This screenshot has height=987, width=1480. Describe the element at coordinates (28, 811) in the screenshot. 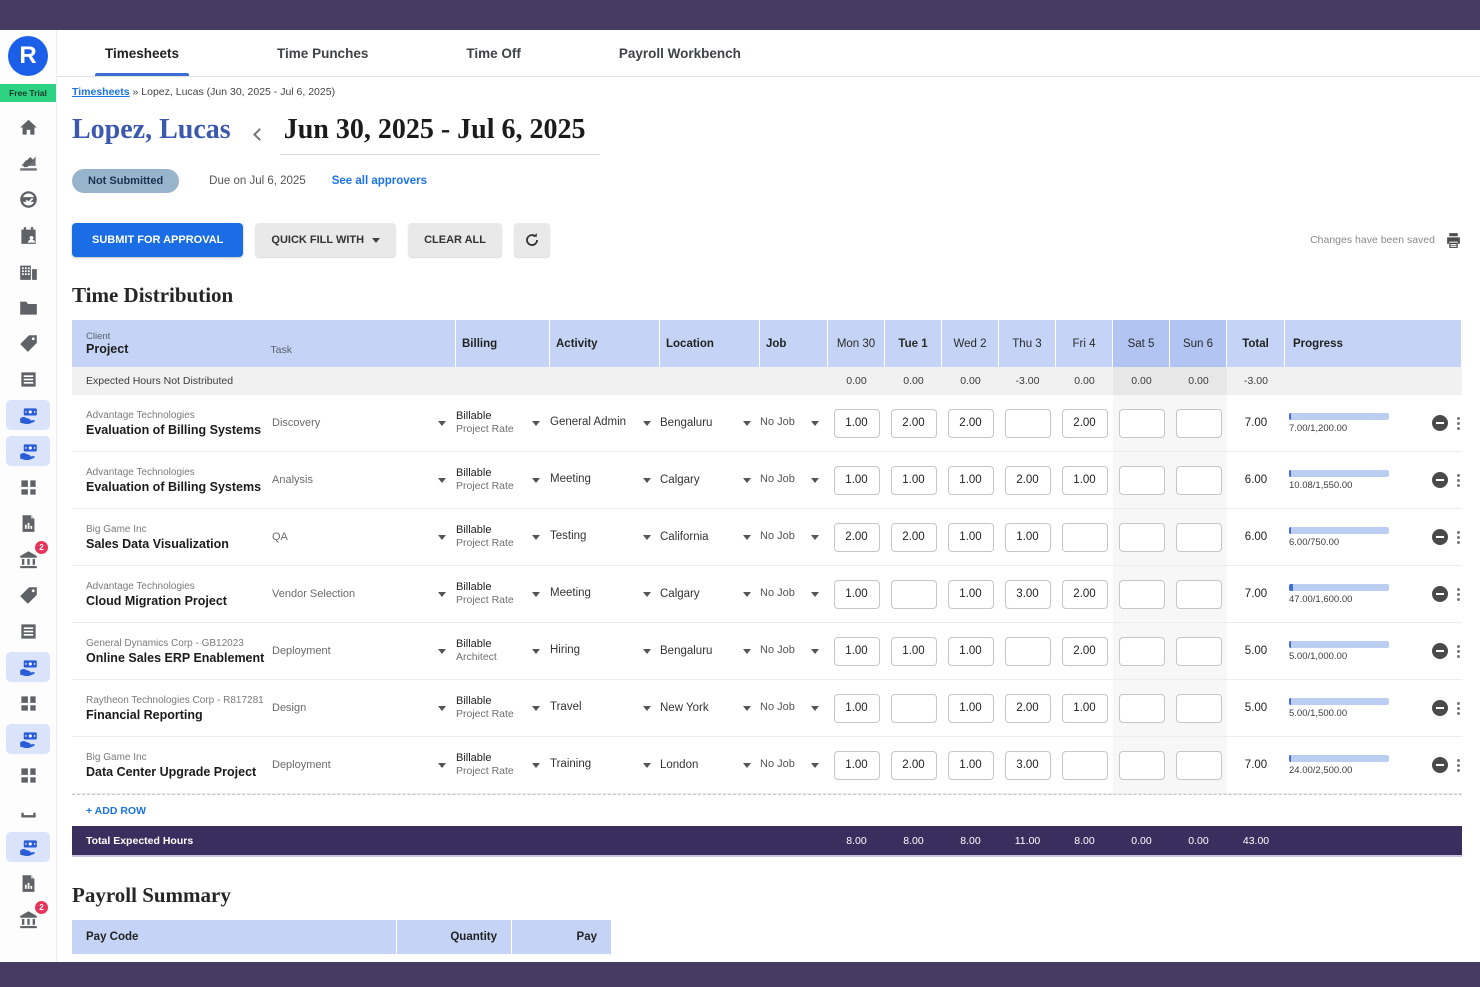

I see `sidebar-item-tray` at that location.